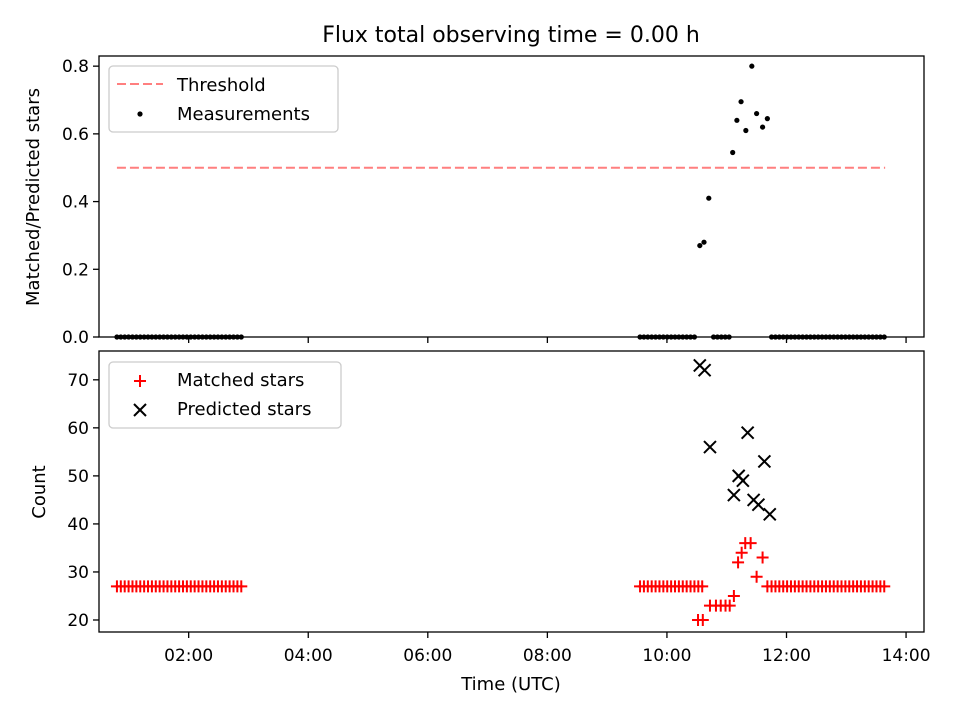 The image size is (960, 720). What do you see at coordinates (666, 656) in the screenshot?
I see `bottom-x-tick-label: 10:00` at bounding box center [666, 656].